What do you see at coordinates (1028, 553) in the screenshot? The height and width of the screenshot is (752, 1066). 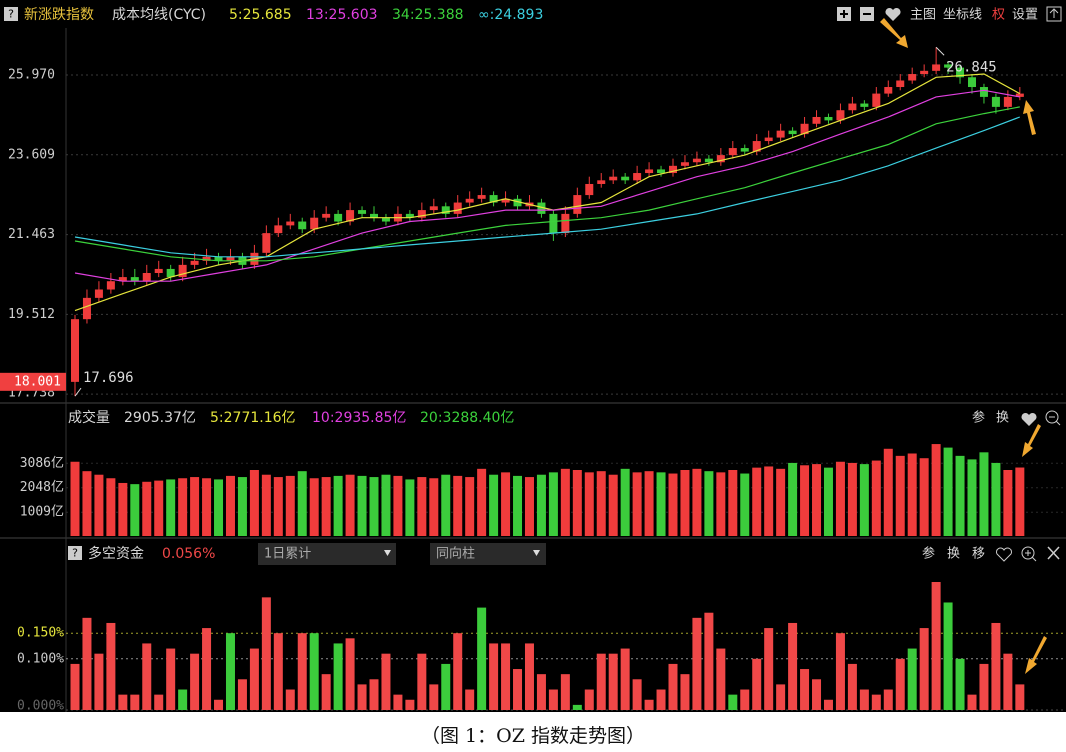 I see `zoom-in-button` at bounding box center [1028, 553].